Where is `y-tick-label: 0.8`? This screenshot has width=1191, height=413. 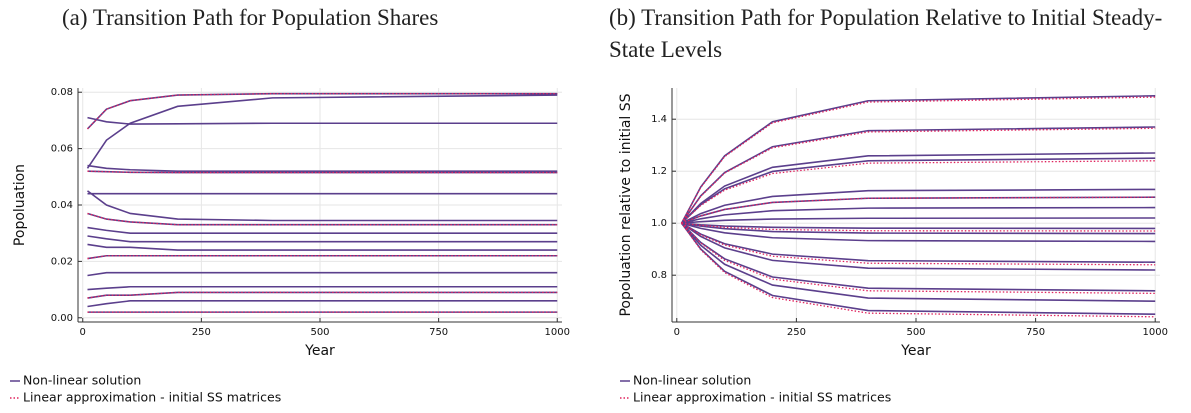
y-tick-label: 0.8 is located at coordinates (659, 275).